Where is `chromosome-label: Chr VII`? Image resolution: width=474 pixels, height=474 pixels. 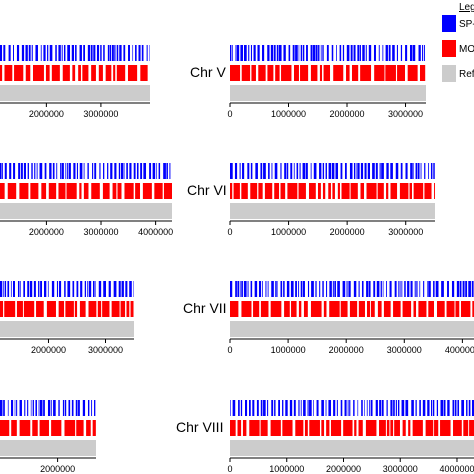
chromosome-label: Chr VII is located at coordinates (205, 308).